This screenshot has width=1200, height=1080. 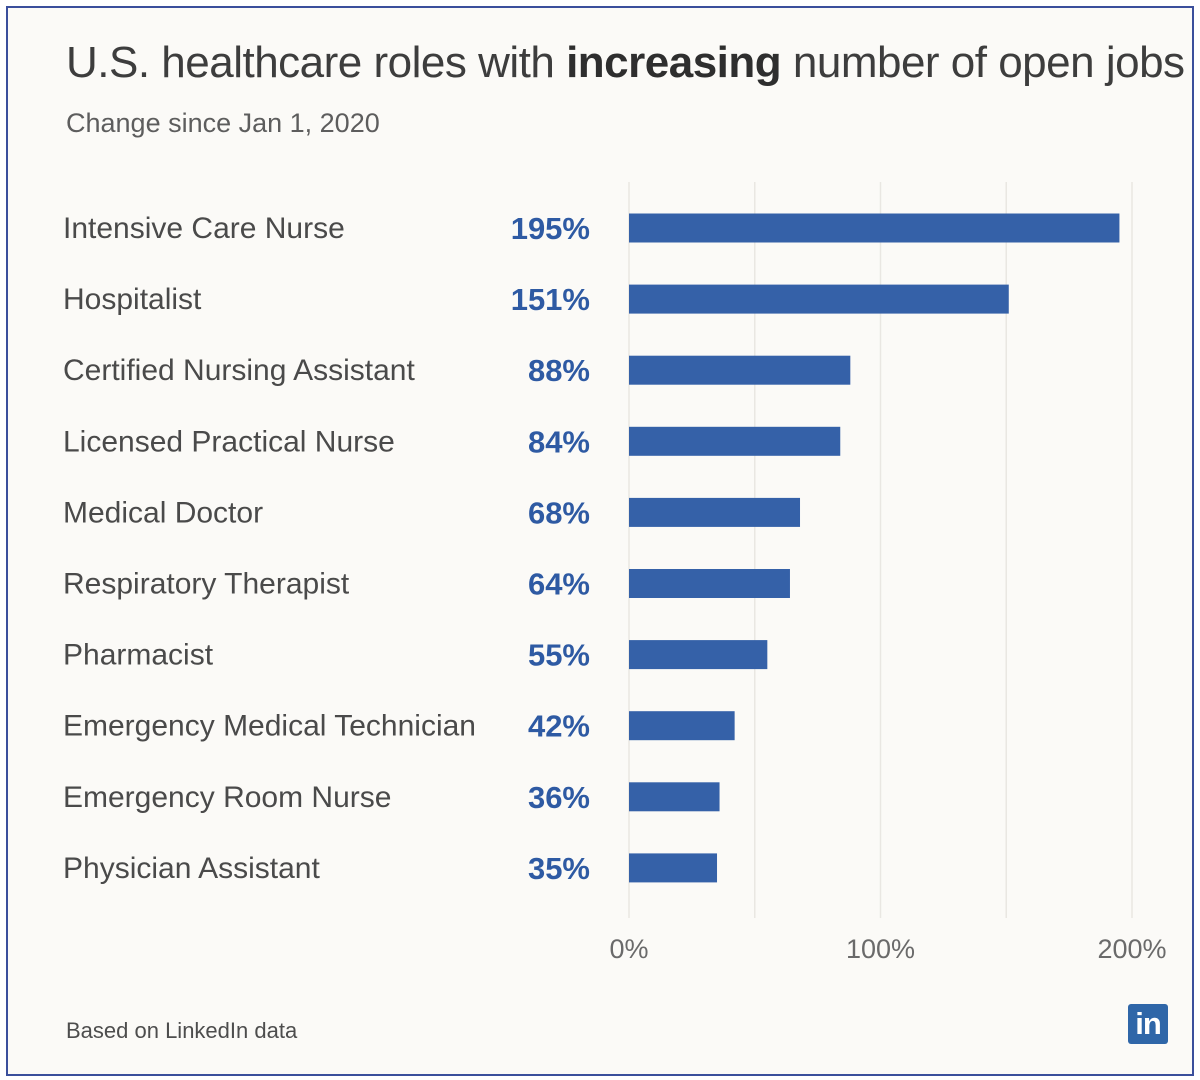 What do you see at coordinates (316, 62) in the screenshot?
I see `title-prefix: U.S. healthcare roles with` at bounding box center [316, 62].